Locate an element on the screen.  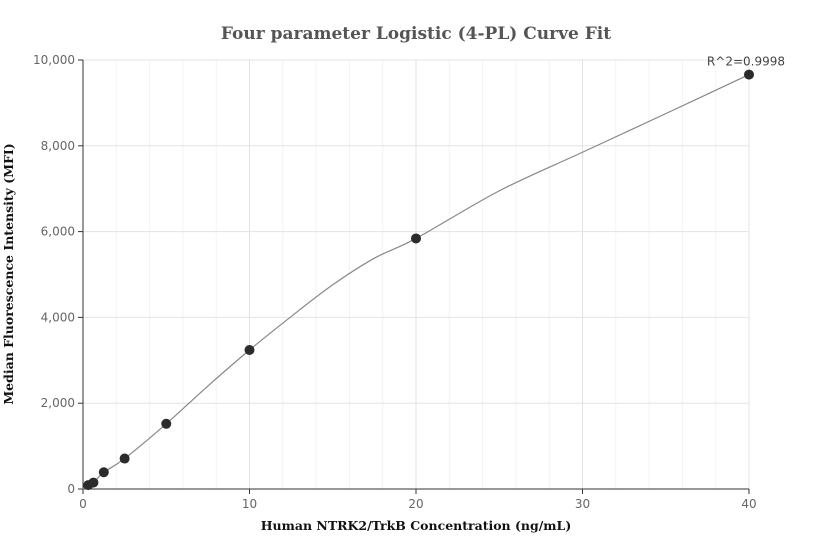
y-tick-label: 4,000 is located at coordinates (58, 317).